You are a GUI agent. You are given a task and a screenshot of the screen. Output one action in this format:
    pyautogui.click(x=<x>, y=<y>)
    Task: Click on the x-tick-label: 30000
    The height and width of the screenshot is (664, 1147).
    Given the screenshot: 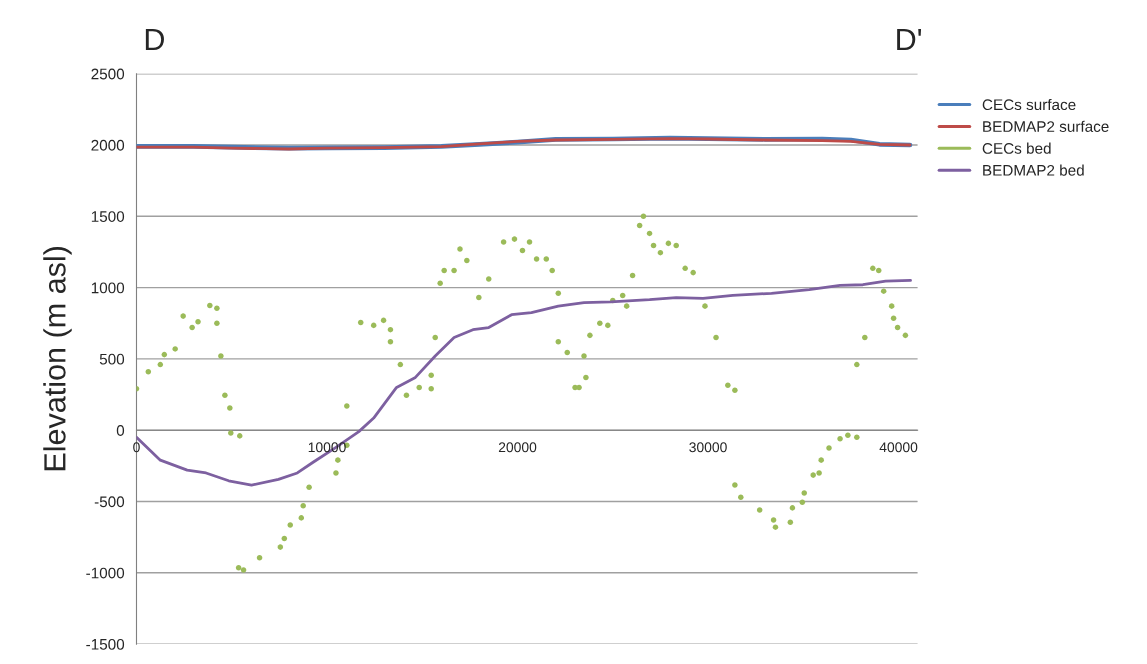 What is the action you would take?
    pyautogui.click(x=708, y=447)
    